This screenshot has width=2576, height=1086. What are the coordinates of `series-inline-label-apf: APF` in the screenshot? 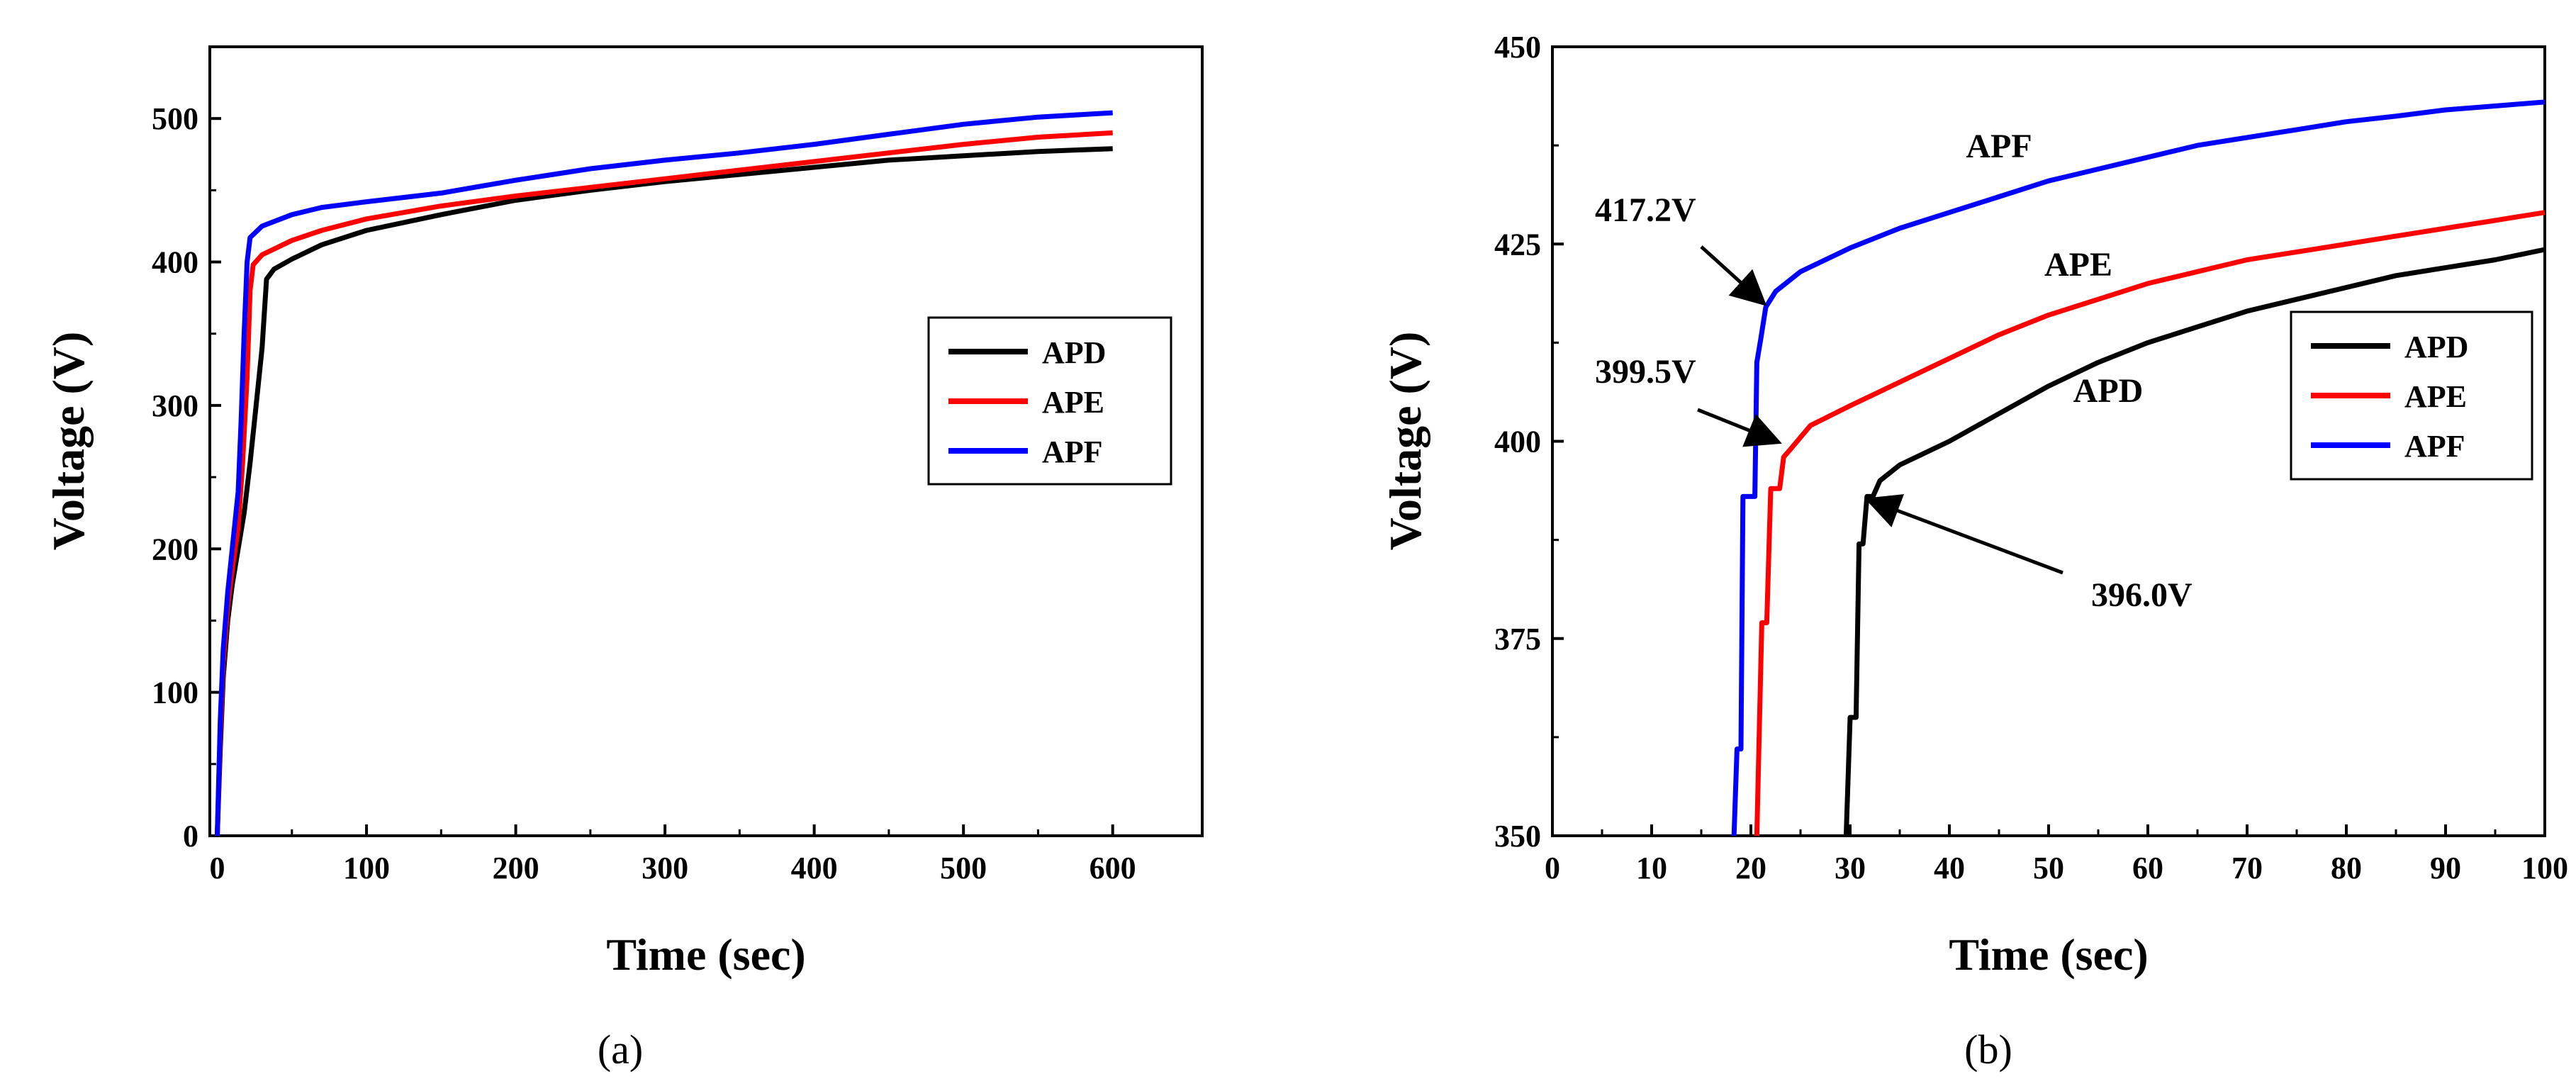 It's located at (1999, 146).